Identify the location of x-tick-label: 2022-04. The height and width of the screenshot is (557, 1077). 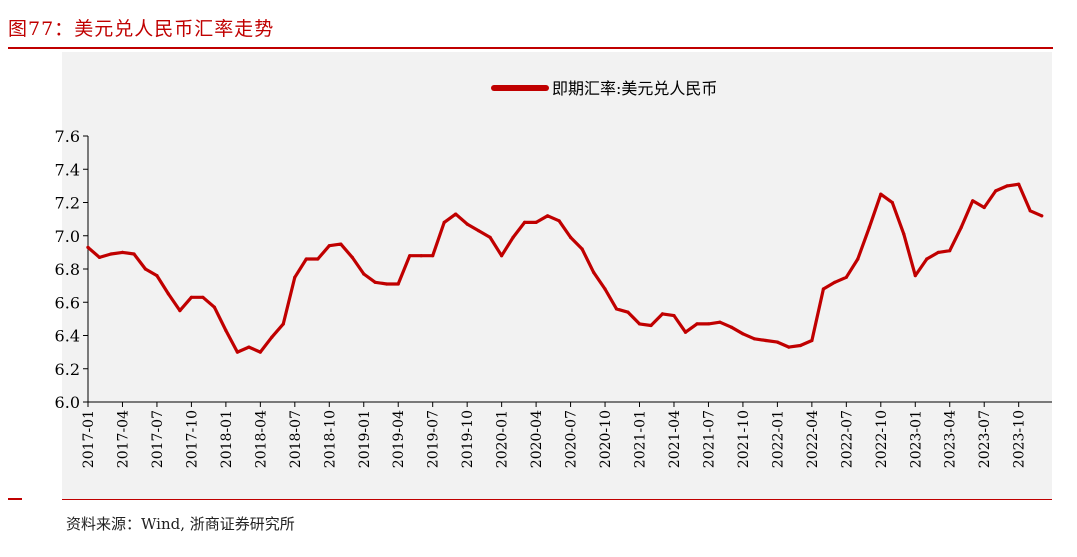
(813, 439).